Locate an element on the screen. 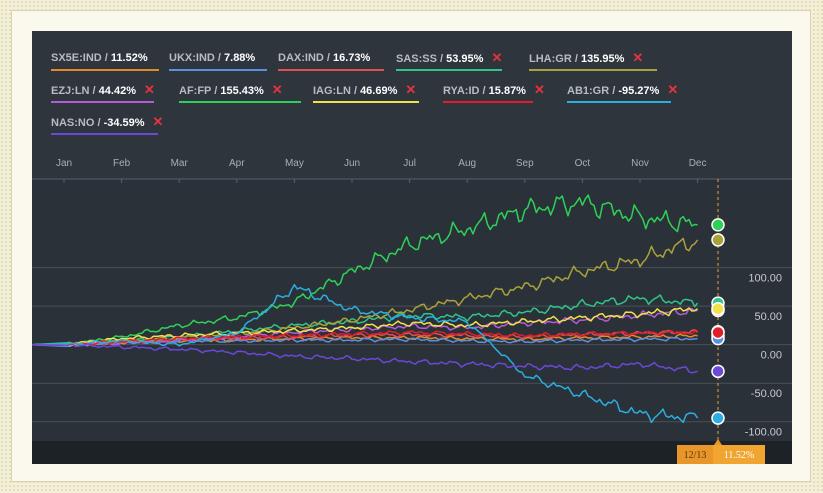 The image size is (823, 493). x-tick-label: Sep is located at coordinates (525, 163).